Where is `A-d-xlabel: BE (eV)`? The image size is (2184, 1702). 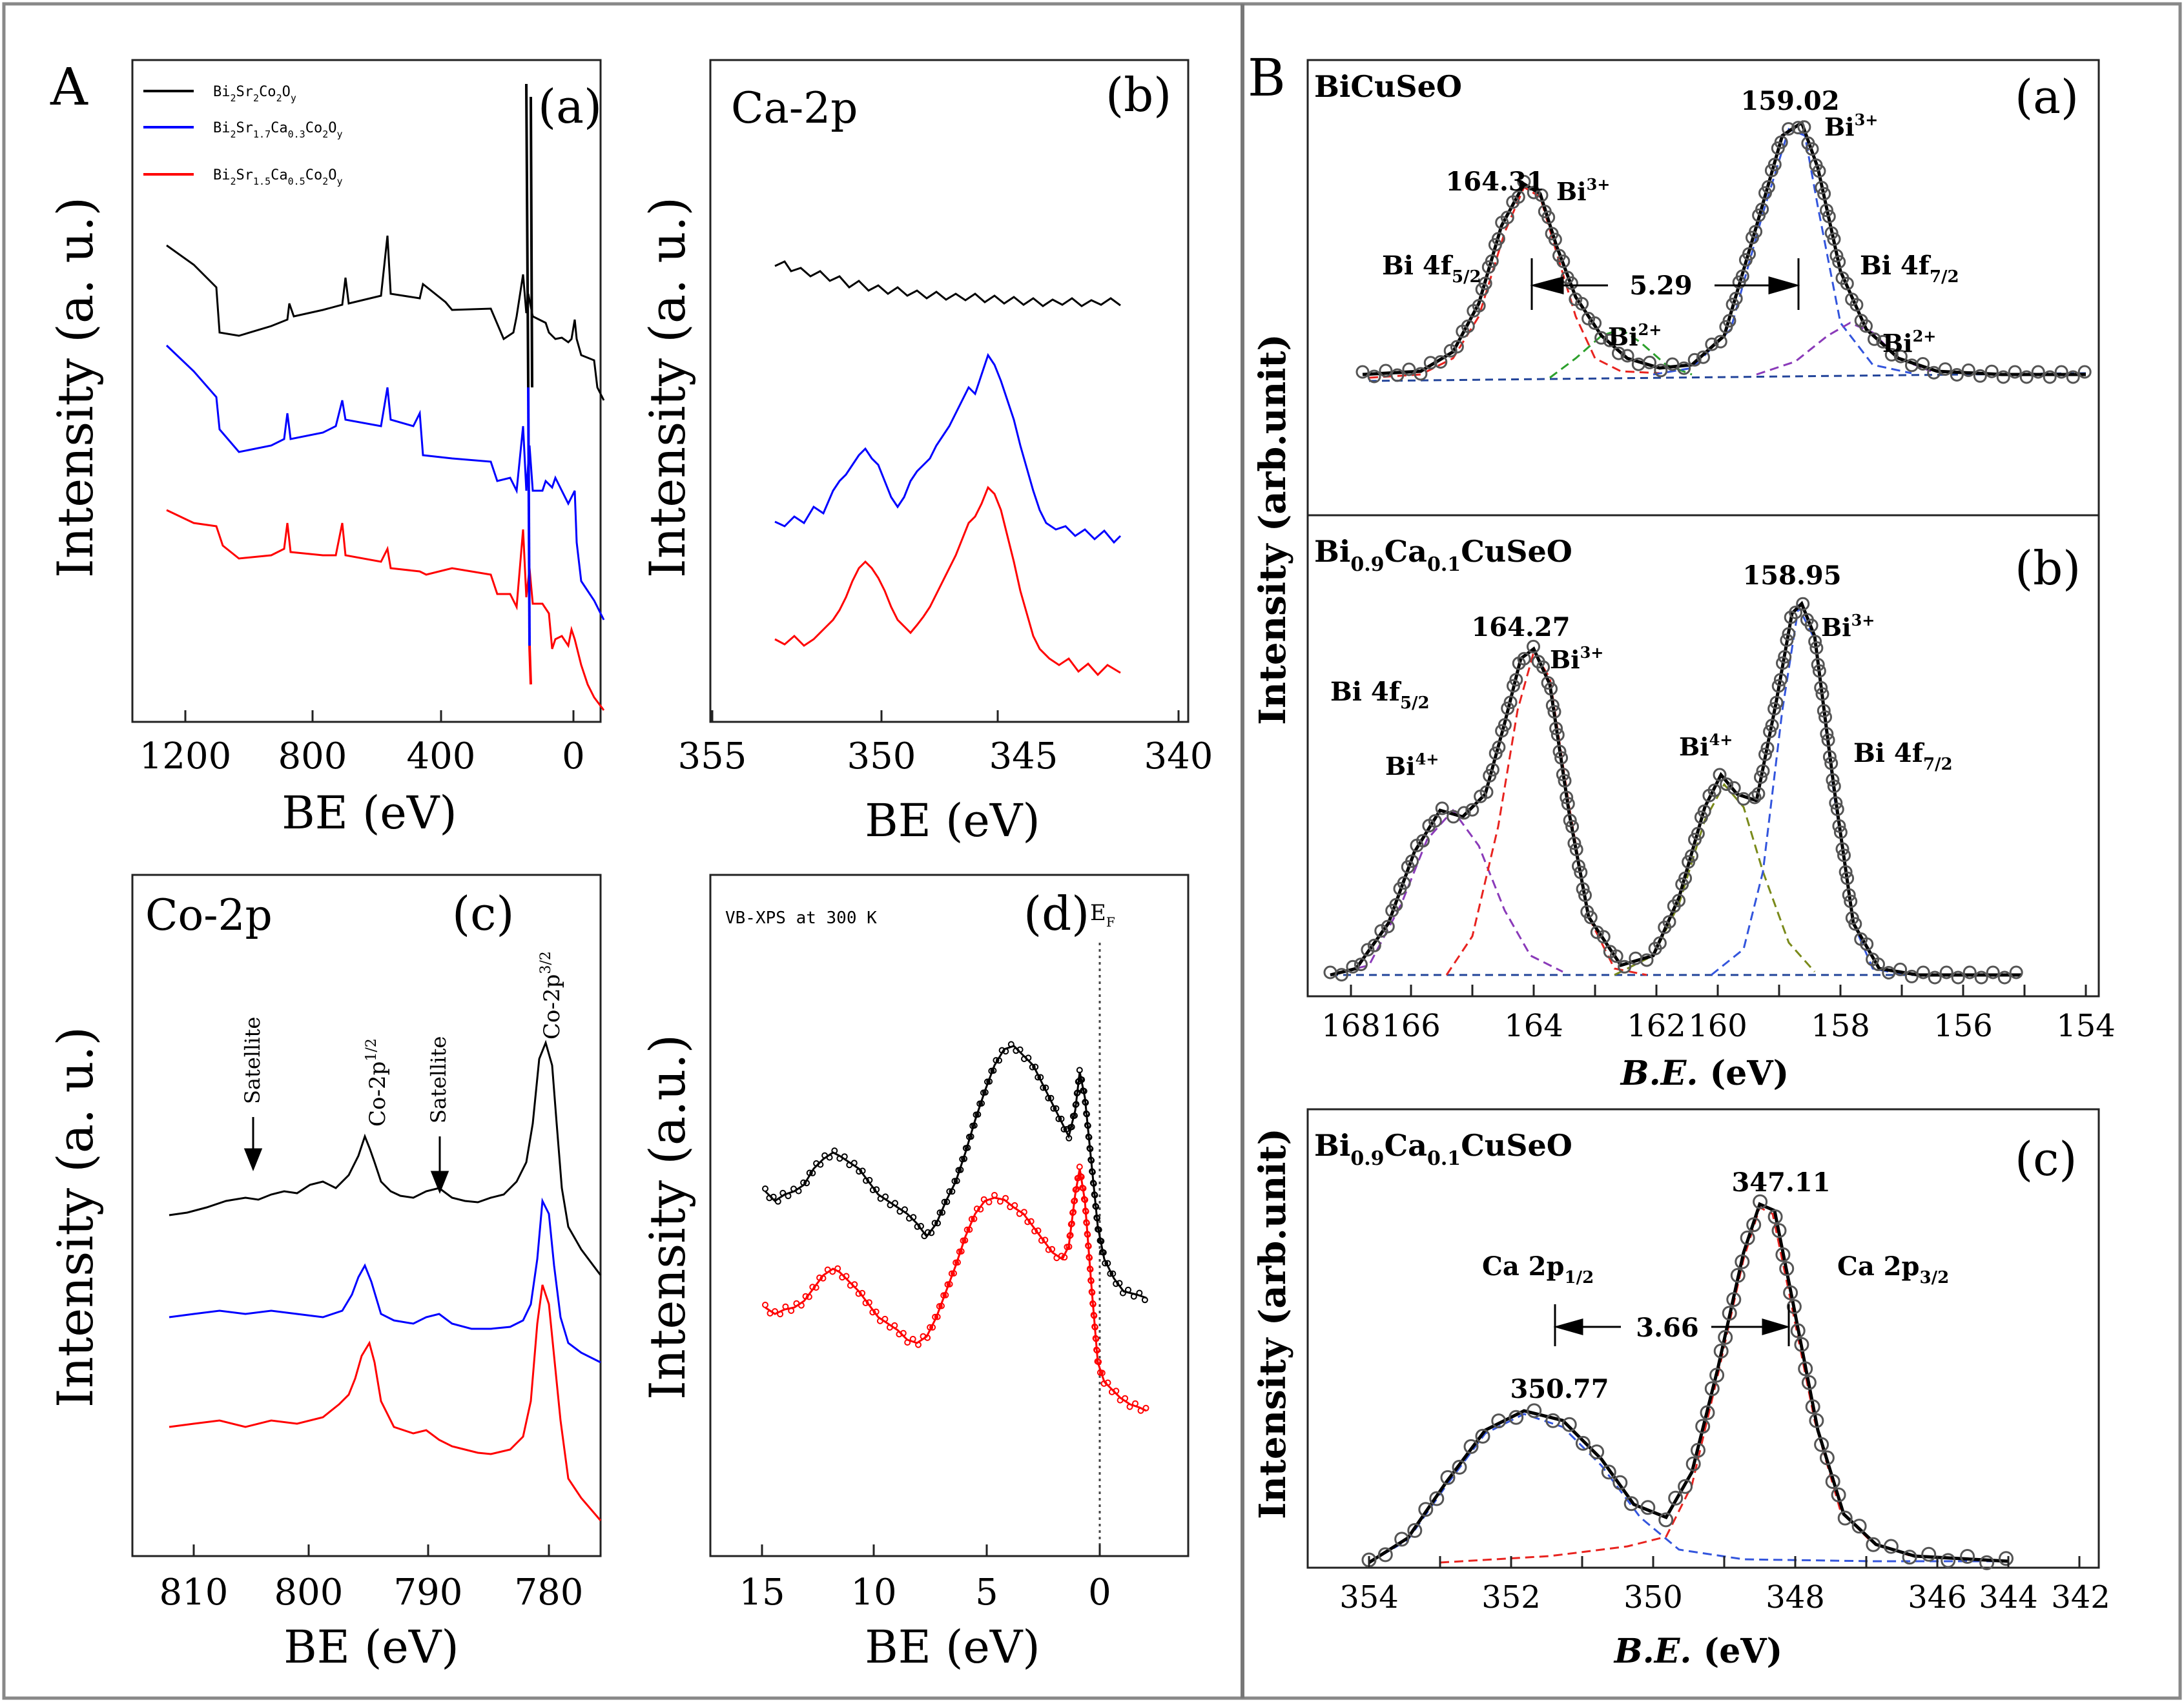
A-d-xlabel: BE (eV) is located at coordinates (952, 1647).